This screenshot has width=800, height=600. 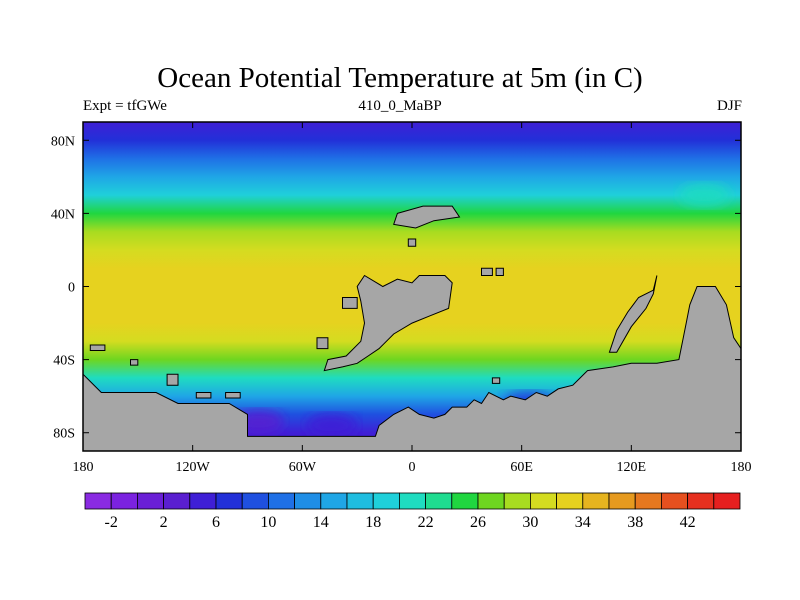 I want to click on season-label: DJF, so click(x=729, y=106).